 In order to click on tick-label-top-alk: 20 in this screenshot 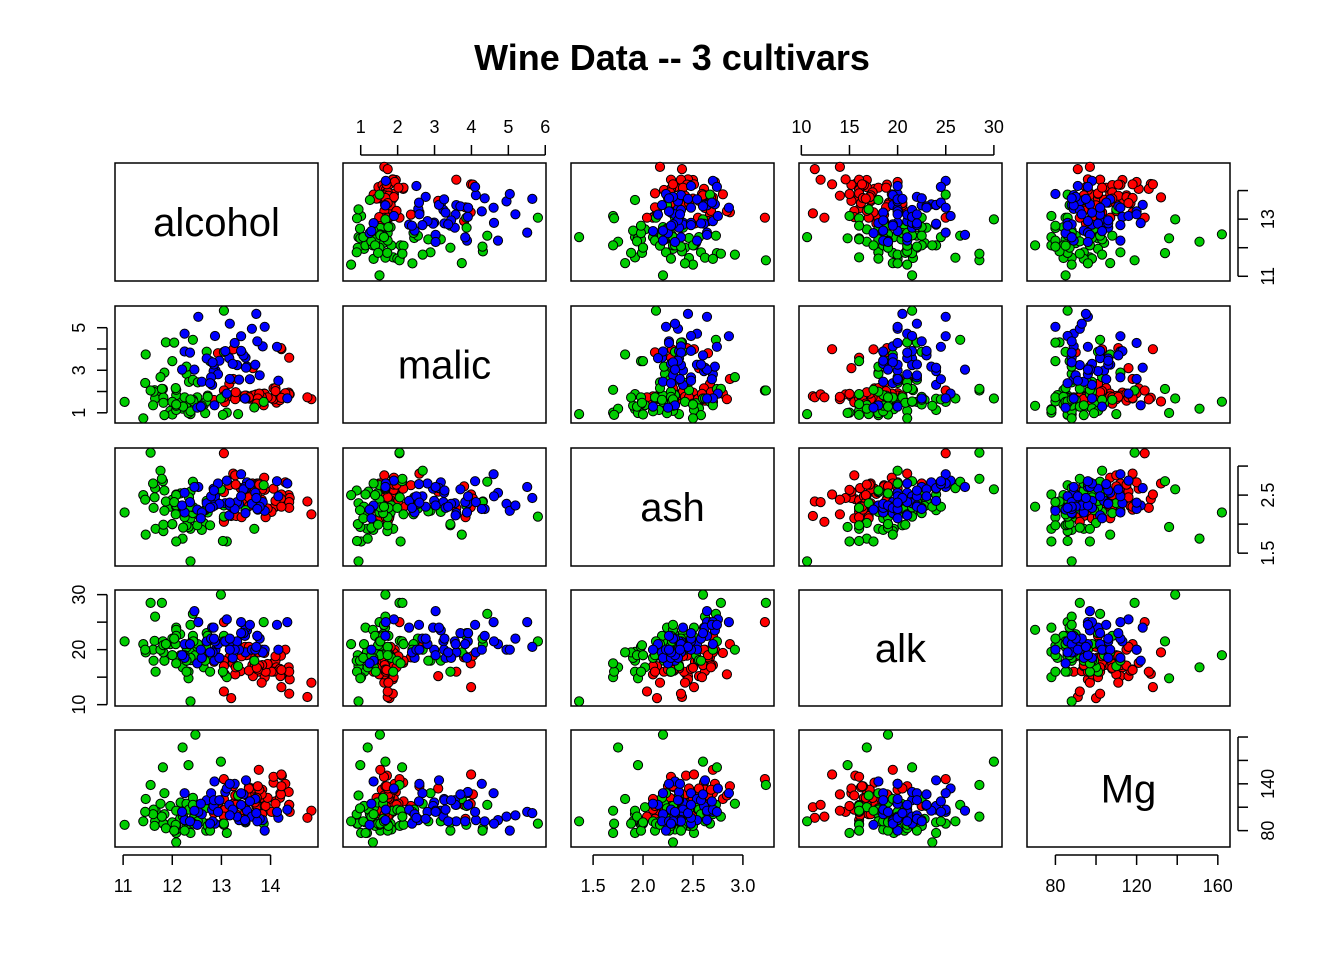, I will do `click(898, 127)`.